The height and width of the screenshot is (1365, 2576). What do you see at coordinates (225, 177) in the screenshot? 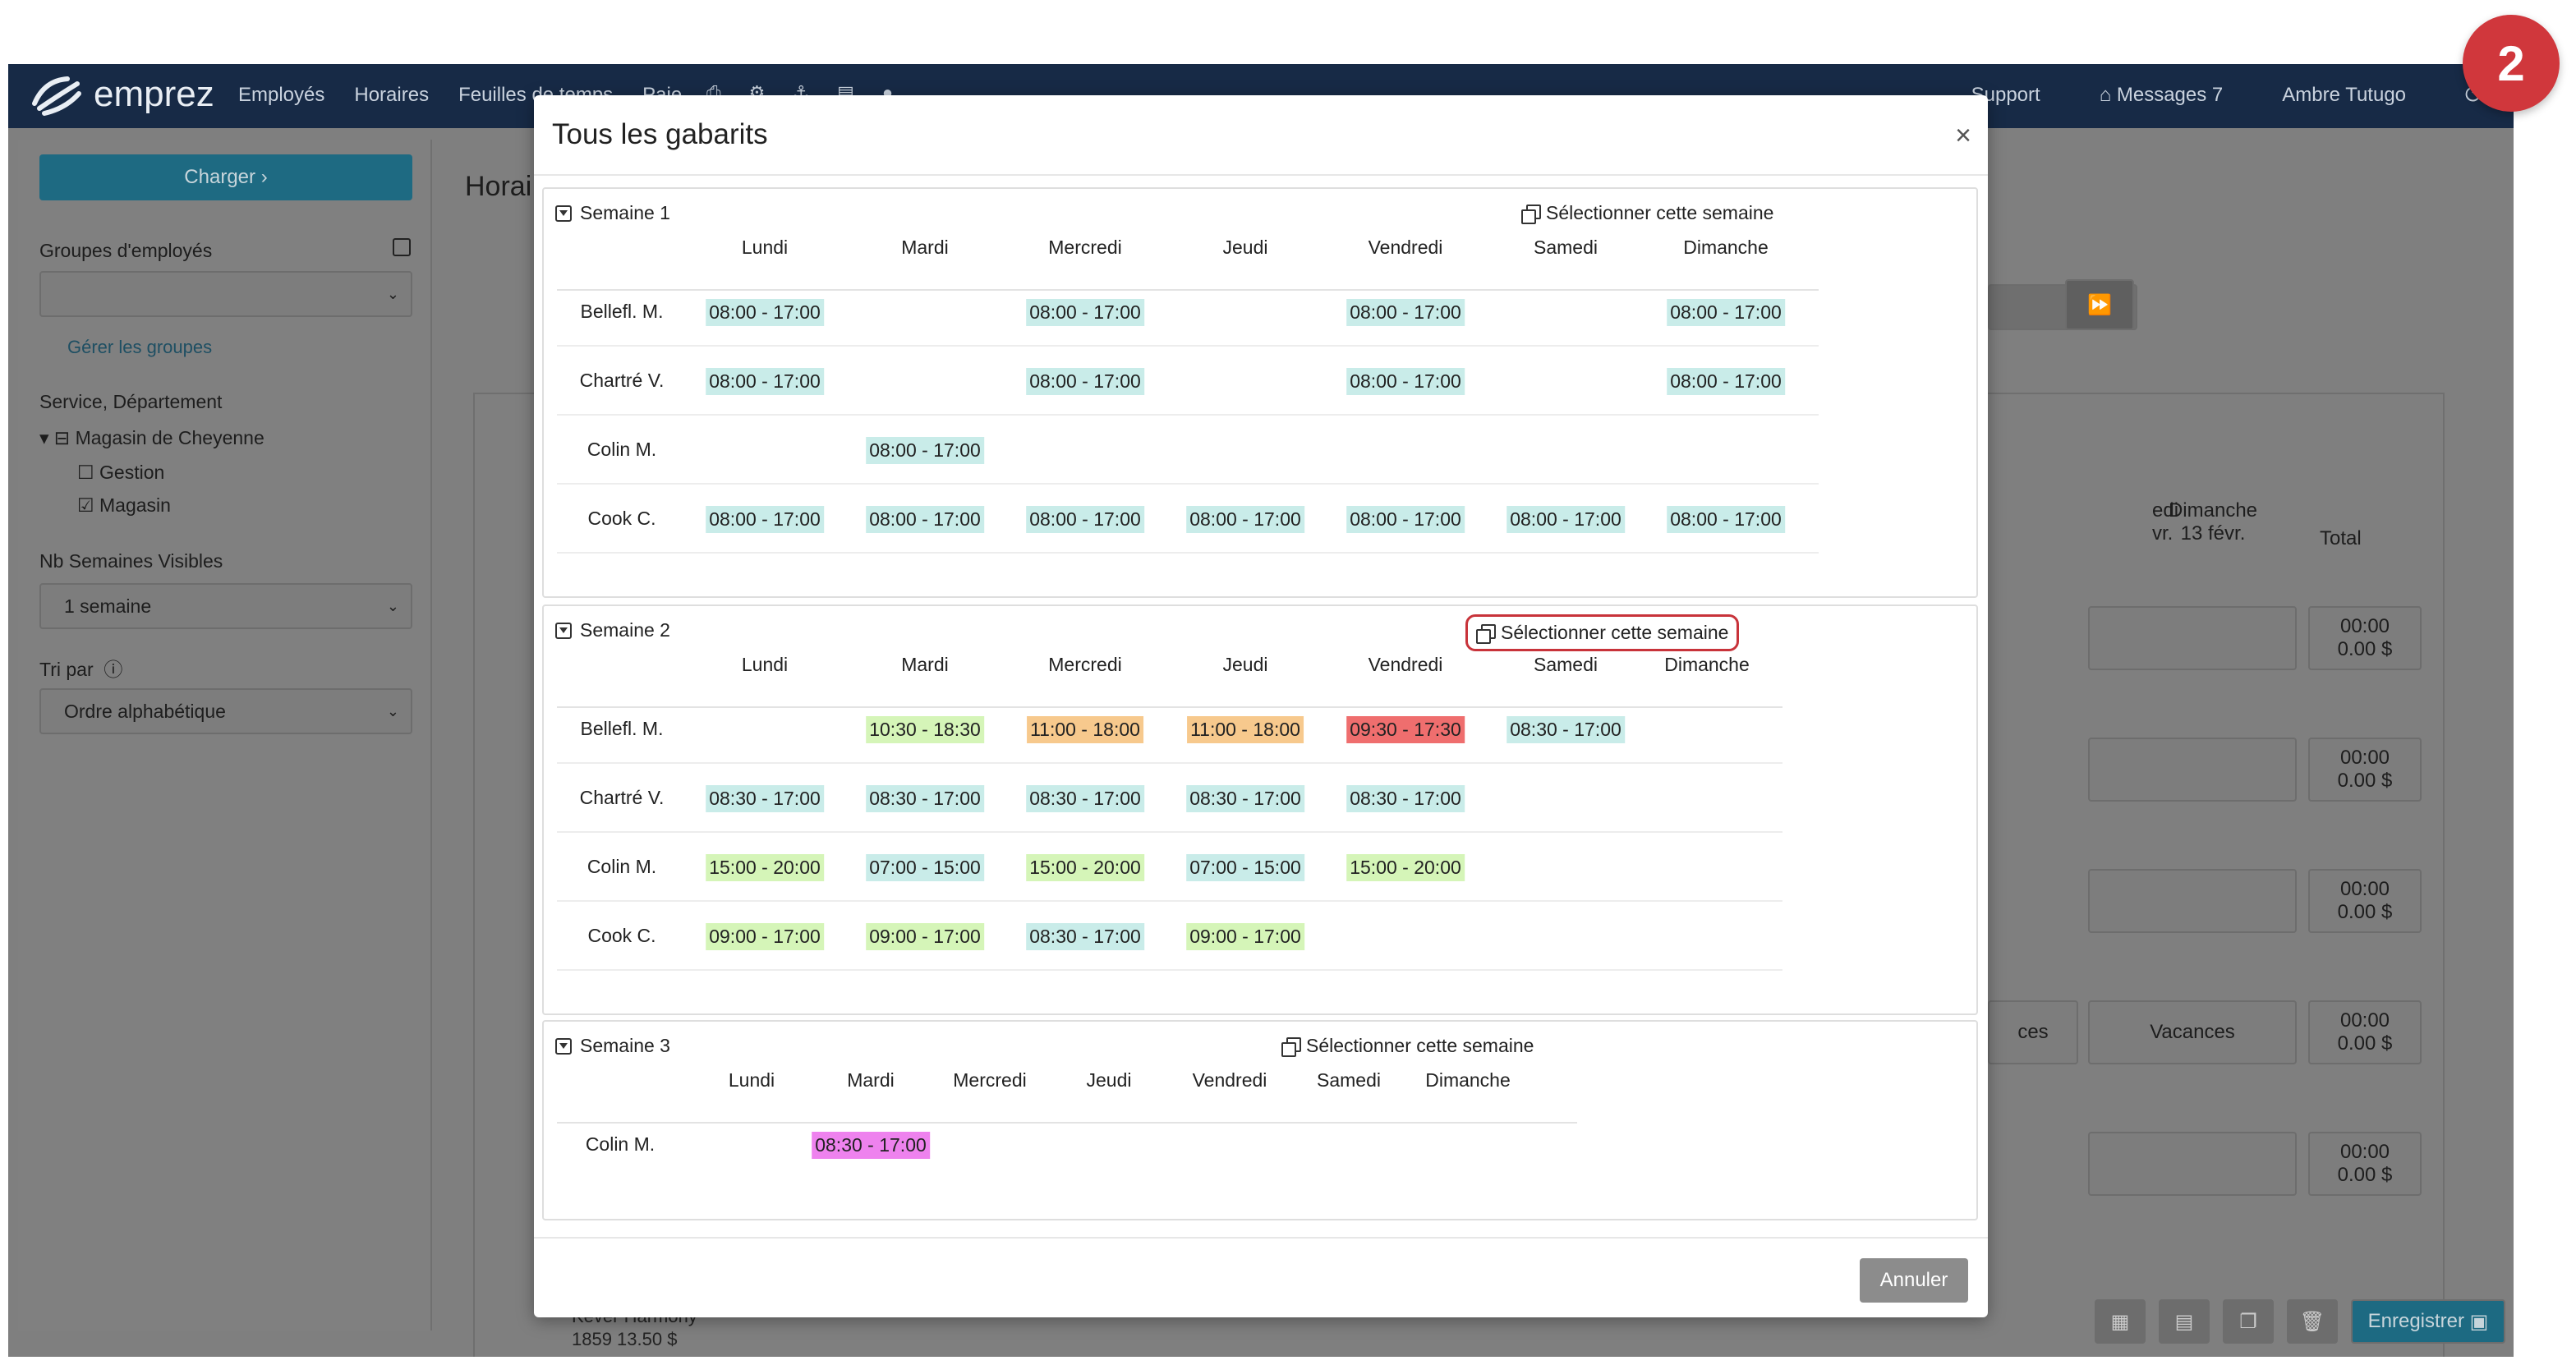
I see `load-button: Charger ›` at bounding box center [225, 177].